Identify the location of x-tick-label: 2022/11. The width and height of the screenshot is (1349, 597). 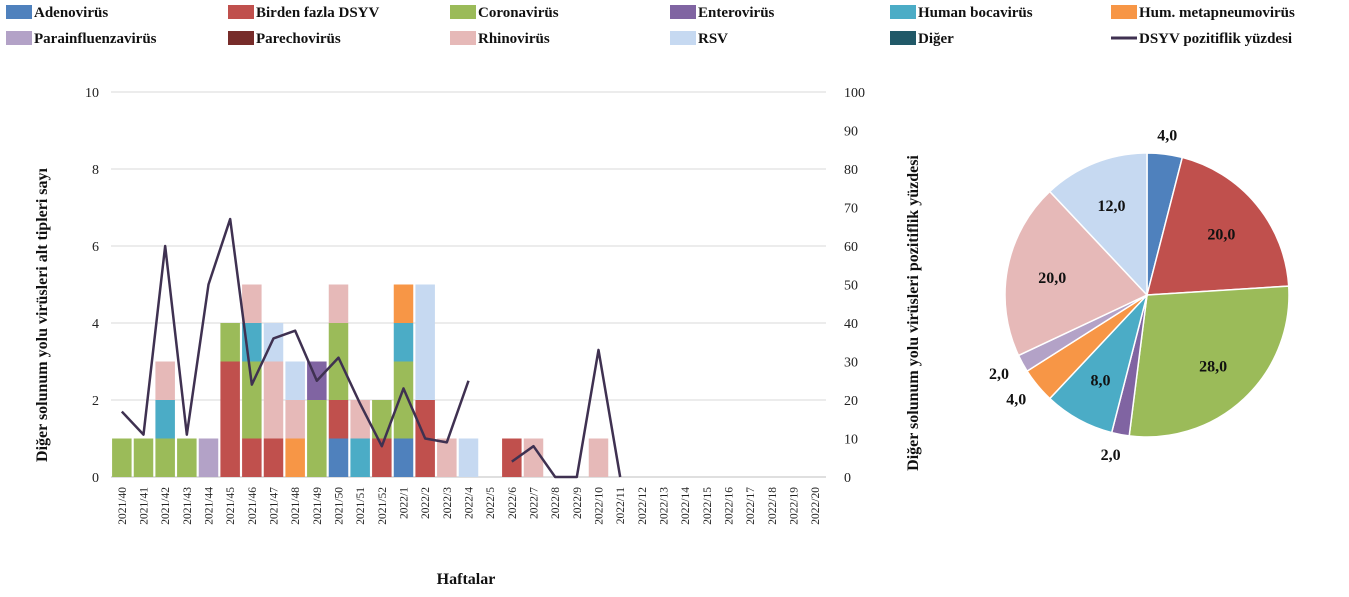
(621, 506).